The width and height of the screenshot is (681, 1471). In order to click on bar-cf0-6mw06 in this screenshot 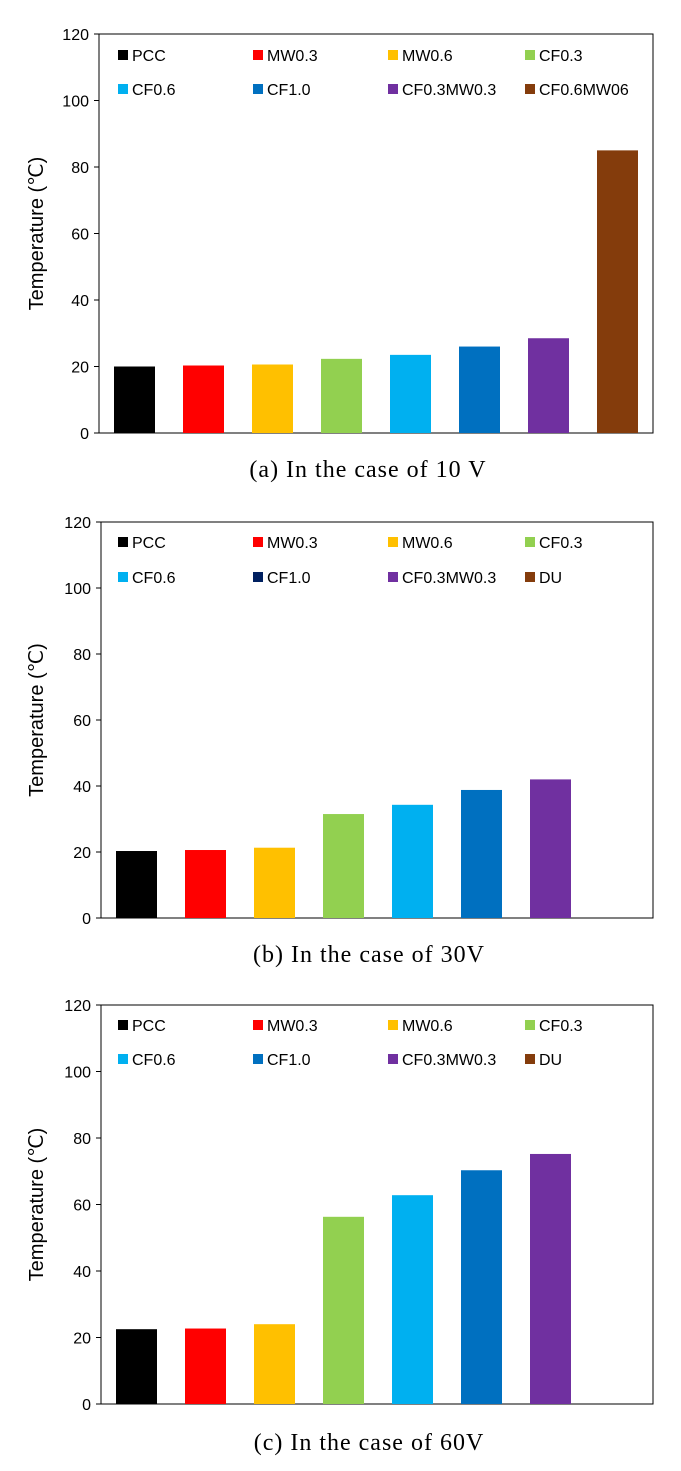, I will do `click(617, 291)`.